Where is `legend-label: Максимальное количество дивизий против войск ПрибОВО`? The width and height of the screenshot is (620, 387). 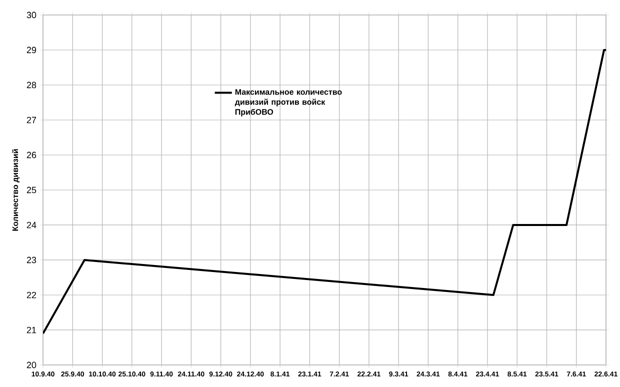 legend-label: Максимальное количество дивизий против войск ПрибОВО is located at coordinates (288, 102).